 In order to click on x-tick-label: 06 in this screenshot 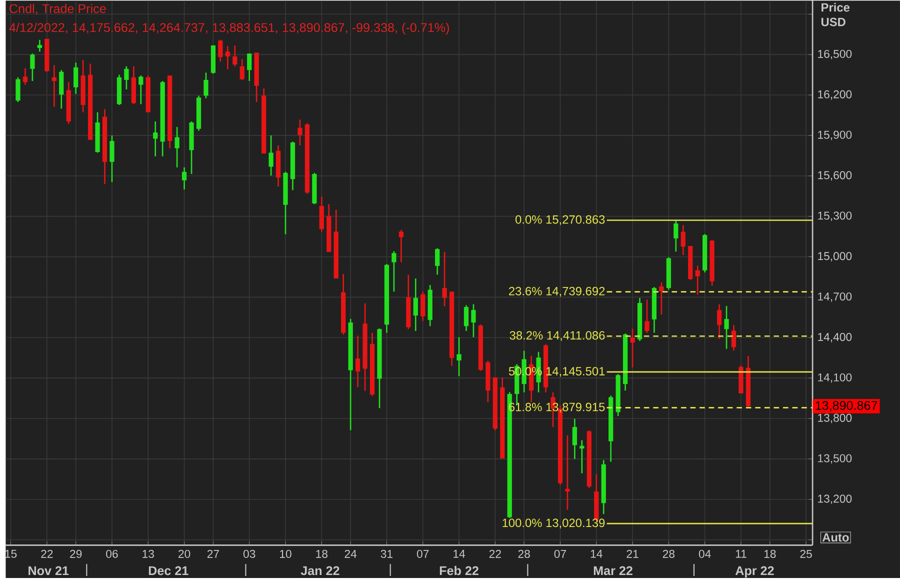, I will do `click(112, 554)`.